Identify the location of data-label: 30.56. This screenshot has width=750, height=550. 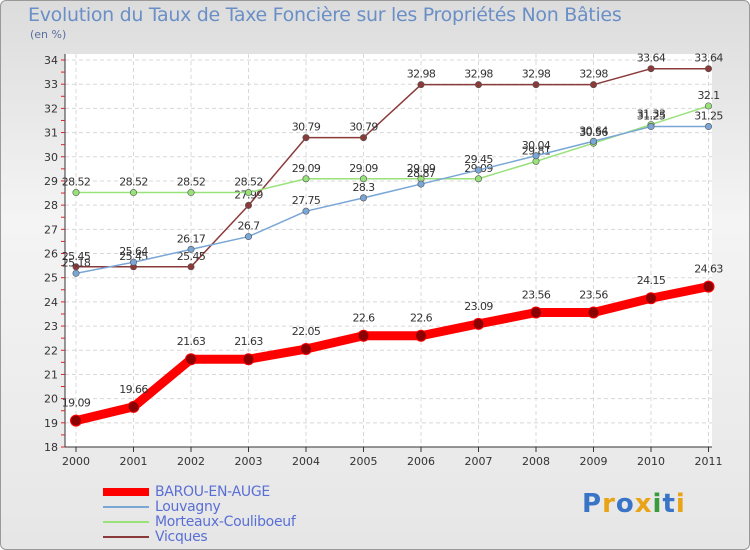
(593, 132).